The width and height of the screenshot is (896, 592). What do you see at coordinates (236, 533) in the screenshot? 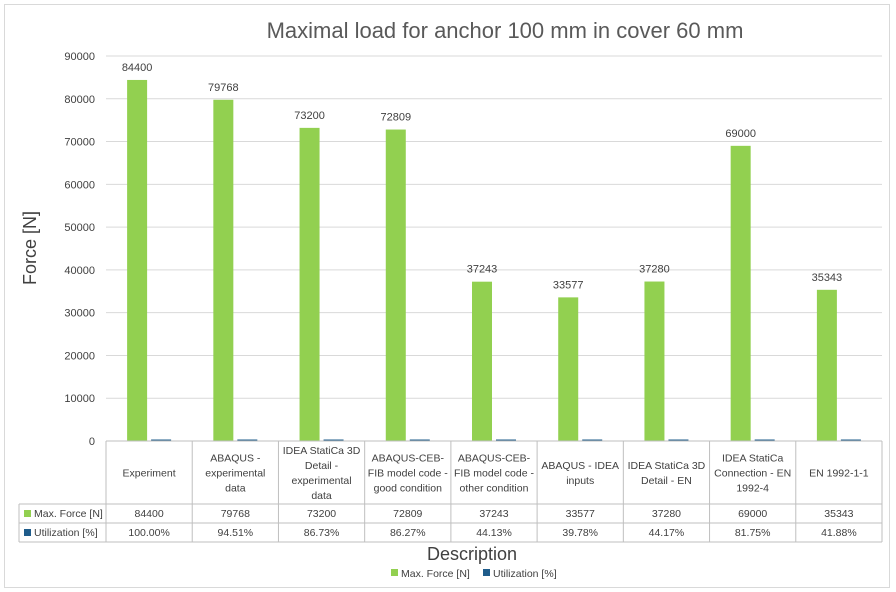
I see `table-cell-utilization: 94.51%` at bounding box center [236, 533].